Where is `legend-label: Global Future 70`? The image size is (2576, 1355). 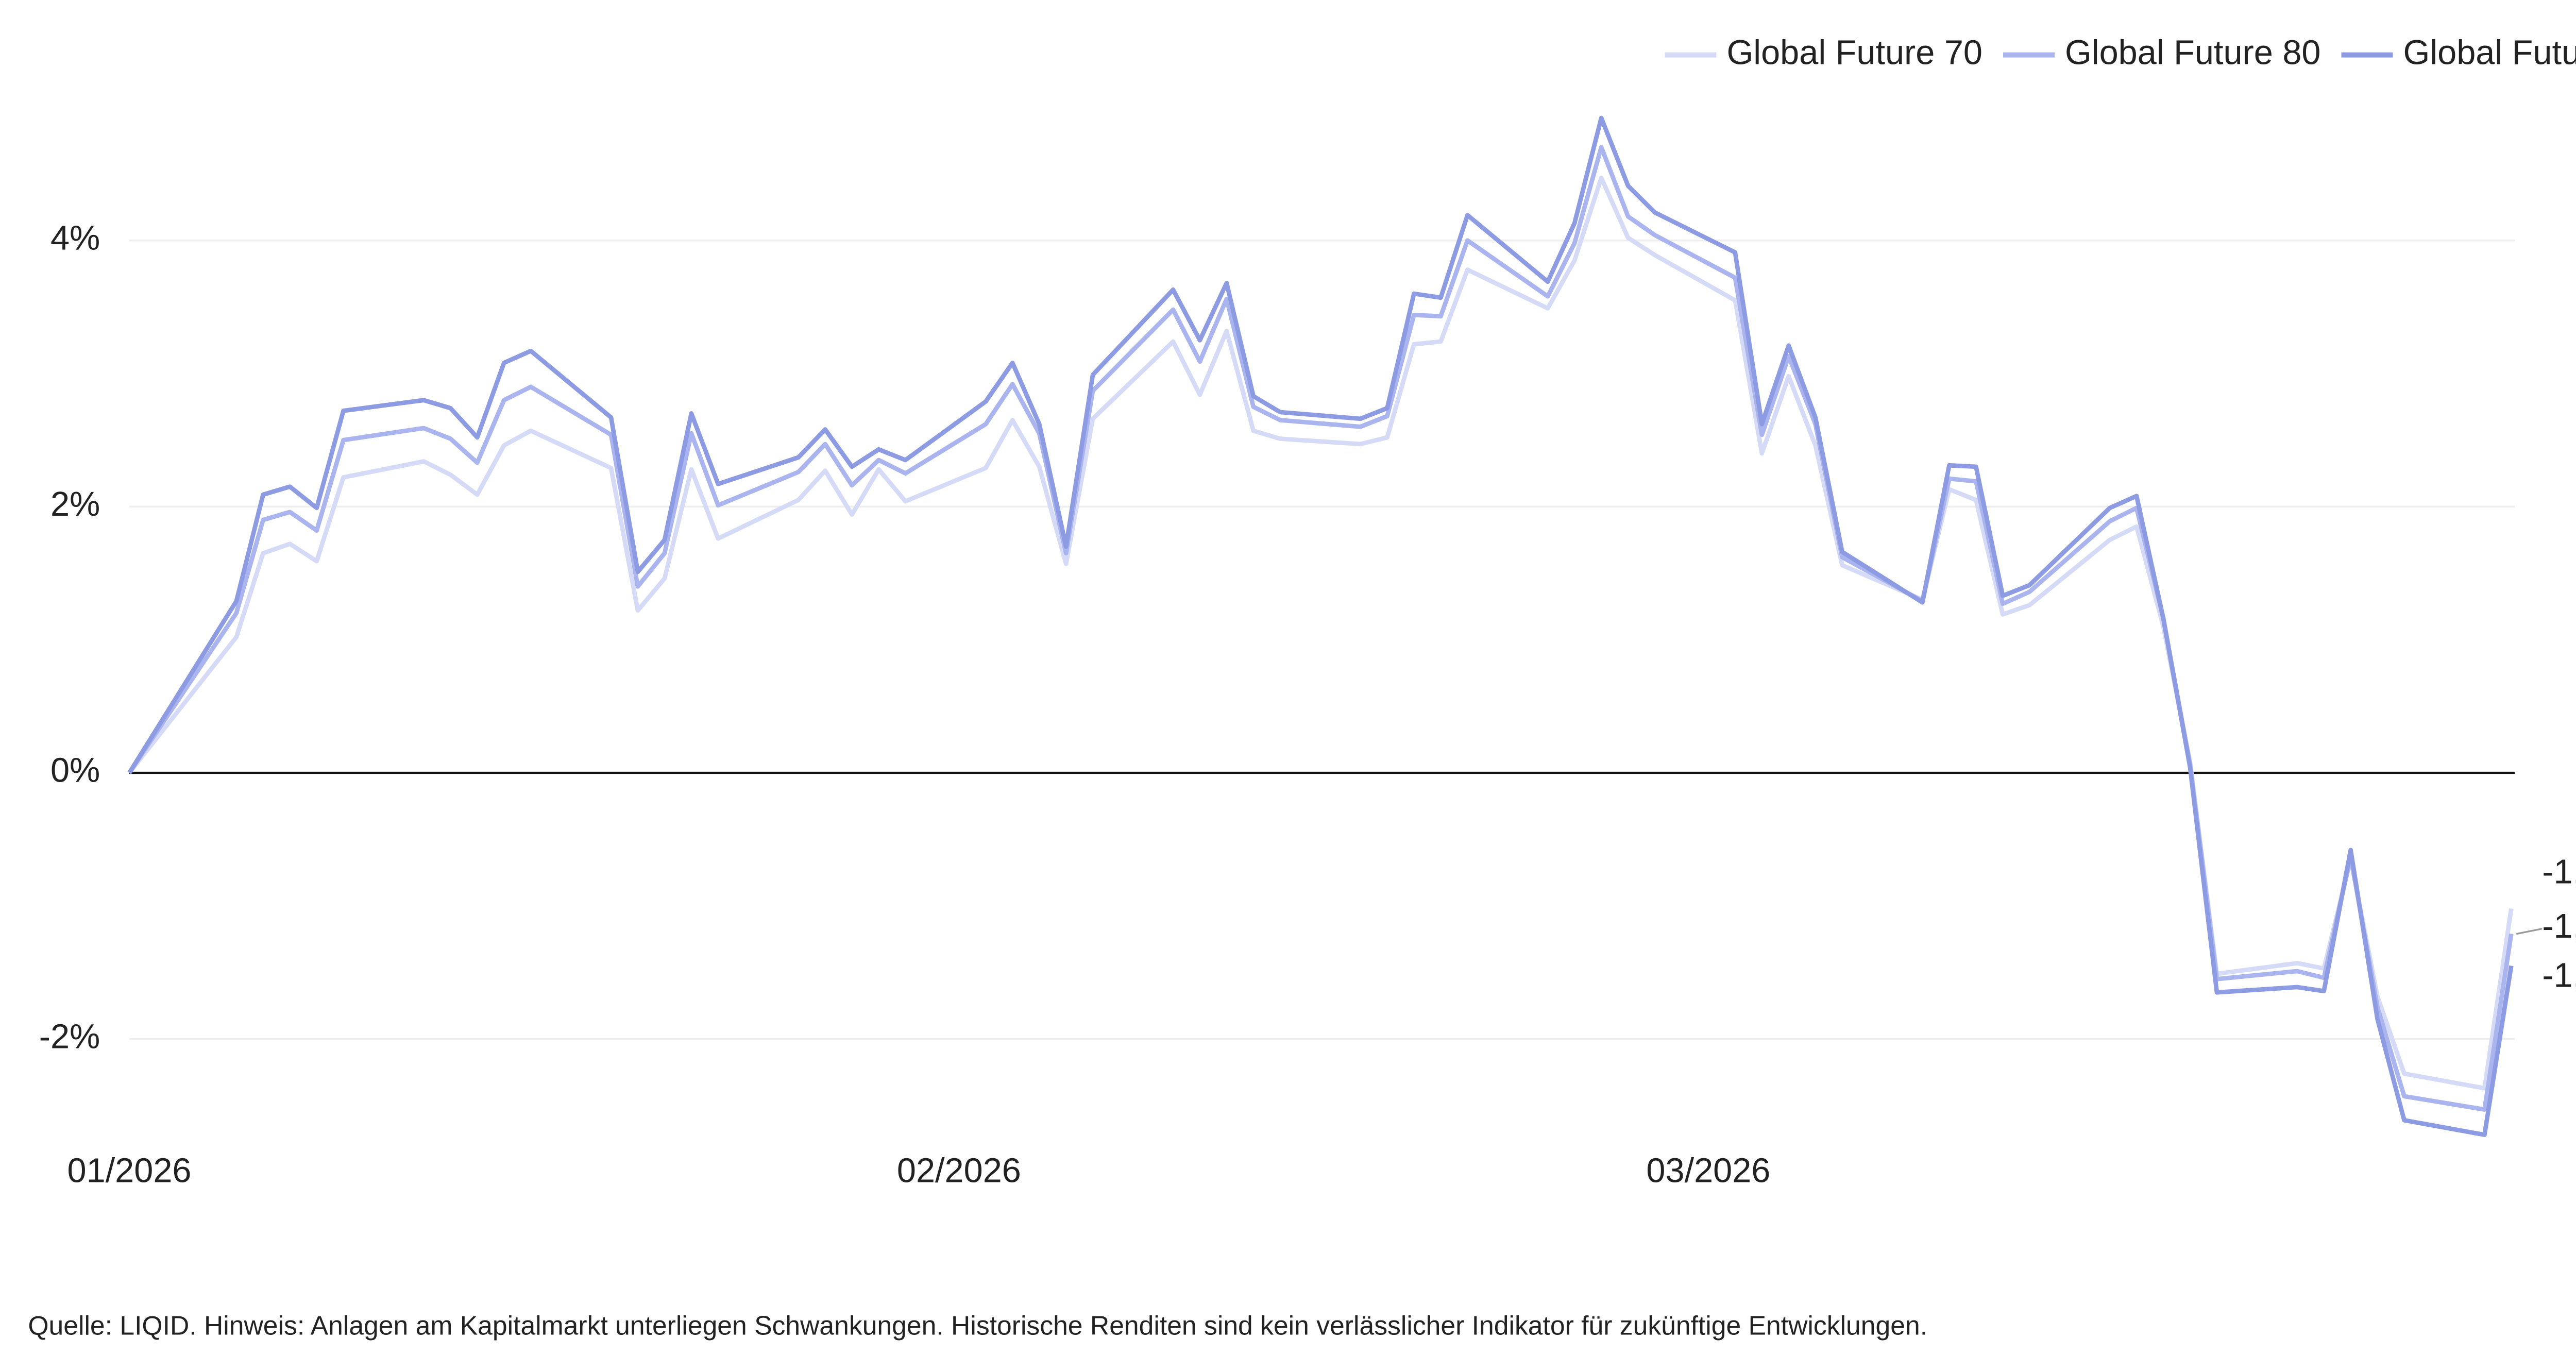 legend-label: Global Future 70 is located at coordinates (1854, 52).